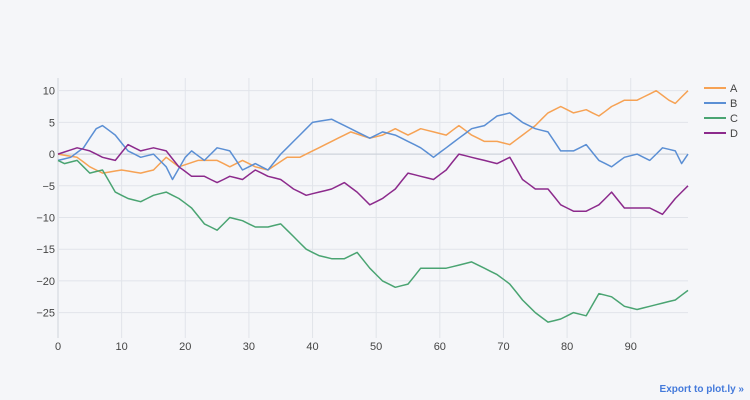  I want to click on x-tick-label: 90, so click(631, 347).